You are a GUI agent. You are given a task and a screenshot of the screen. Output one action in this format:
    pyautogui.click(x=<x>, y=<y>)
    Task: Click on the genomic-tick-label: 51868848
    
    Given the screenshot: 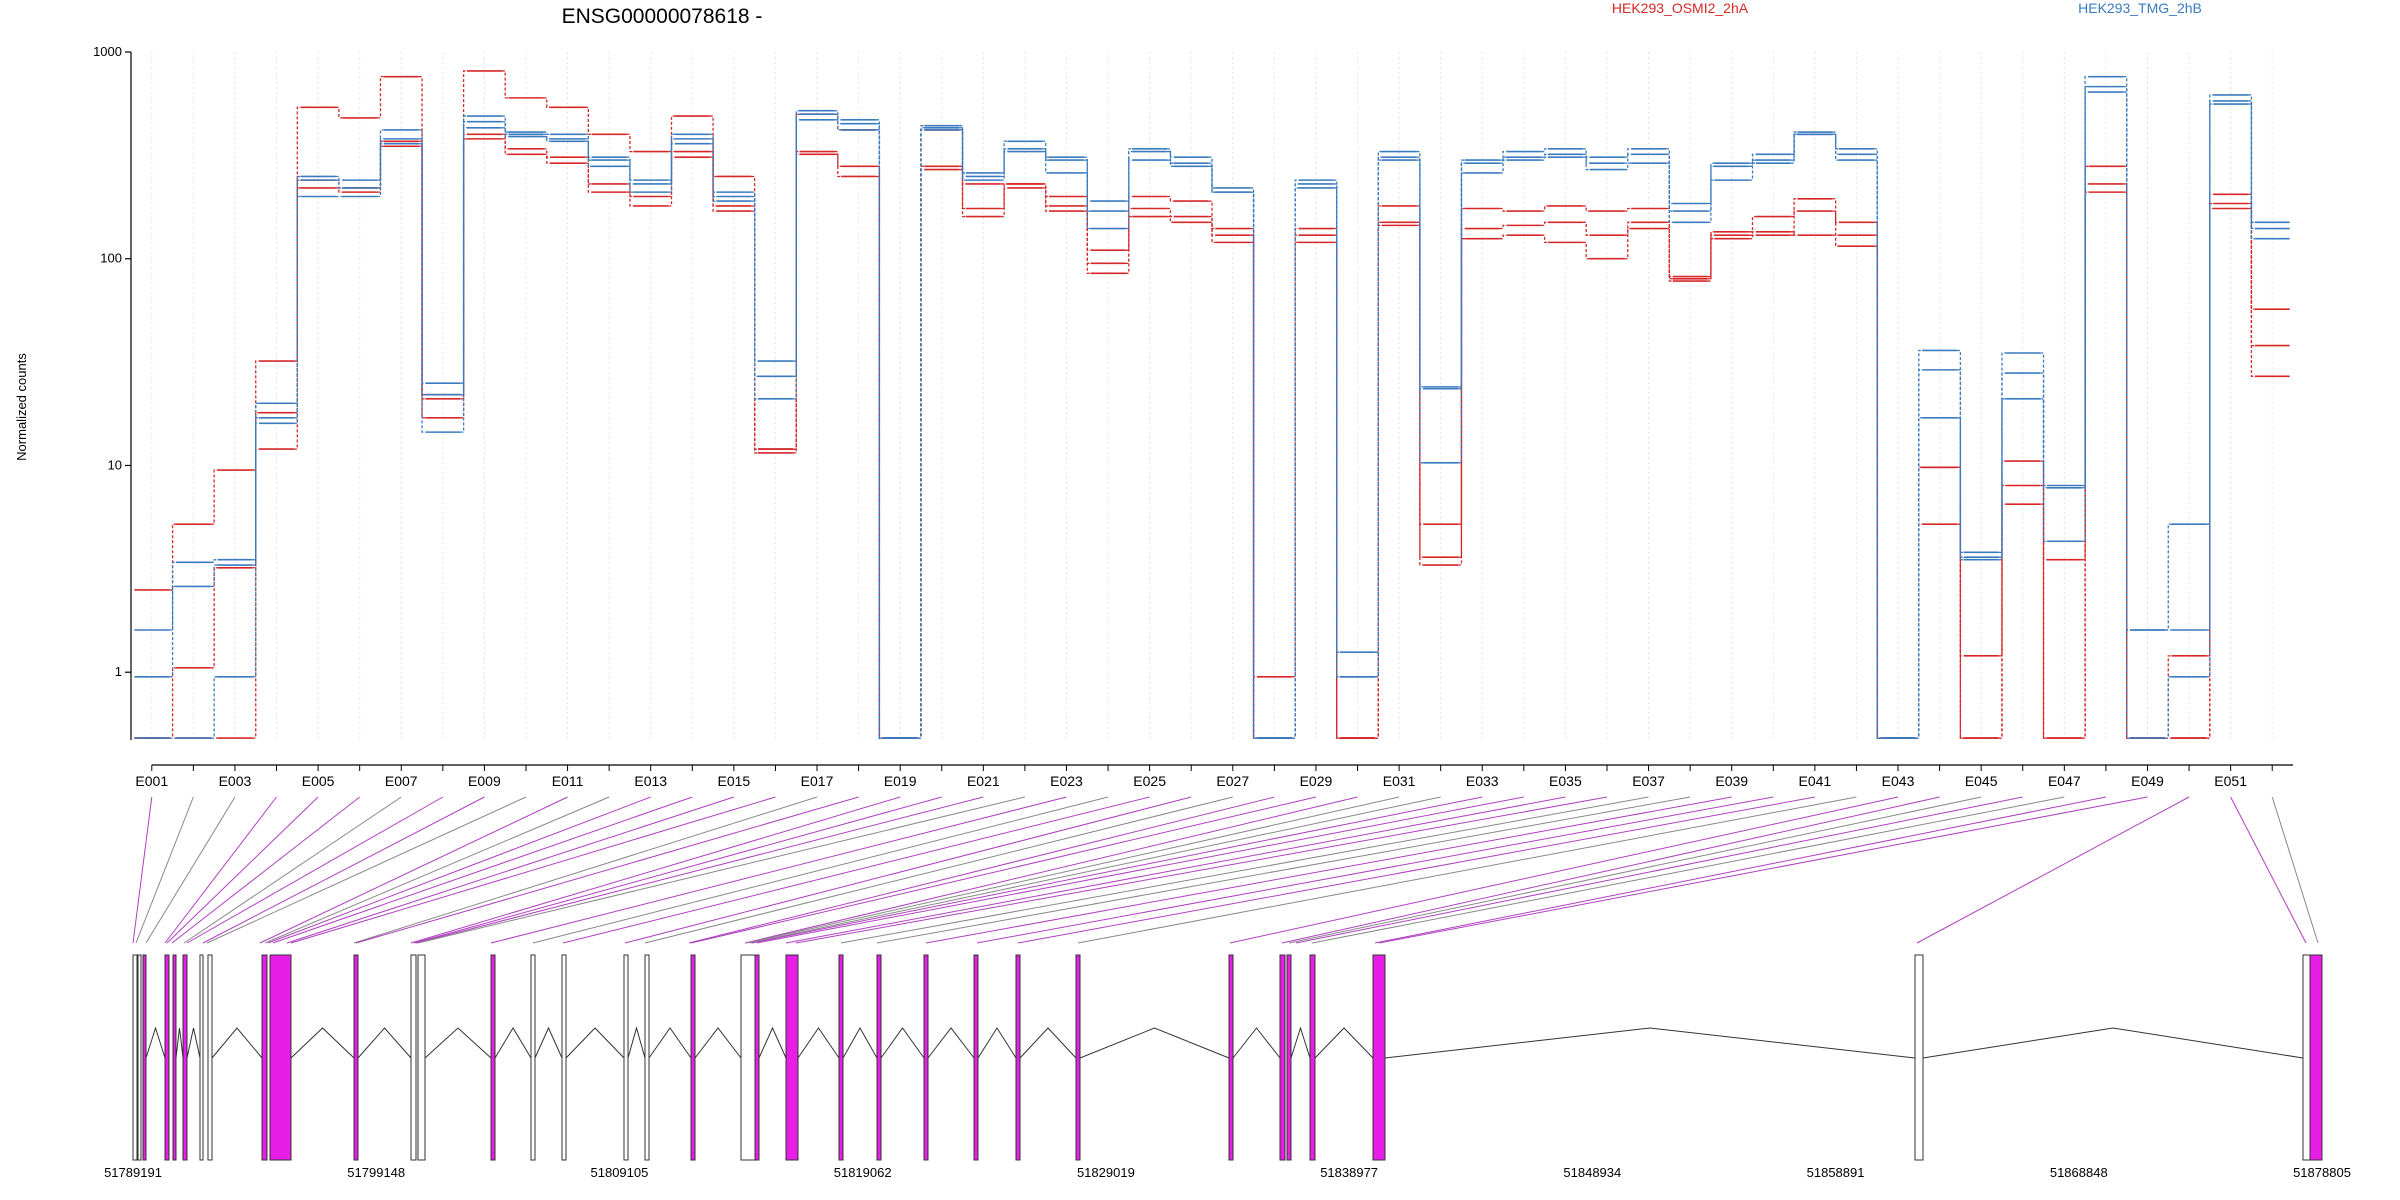 What is the action you would take?
    pyautogui.click(x=2079, y=1172)
    